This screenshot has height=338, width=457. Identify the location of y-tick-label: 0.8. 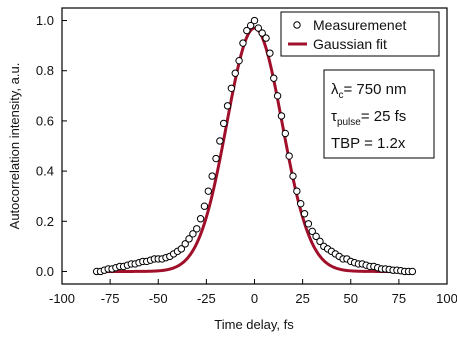
(45, 70).